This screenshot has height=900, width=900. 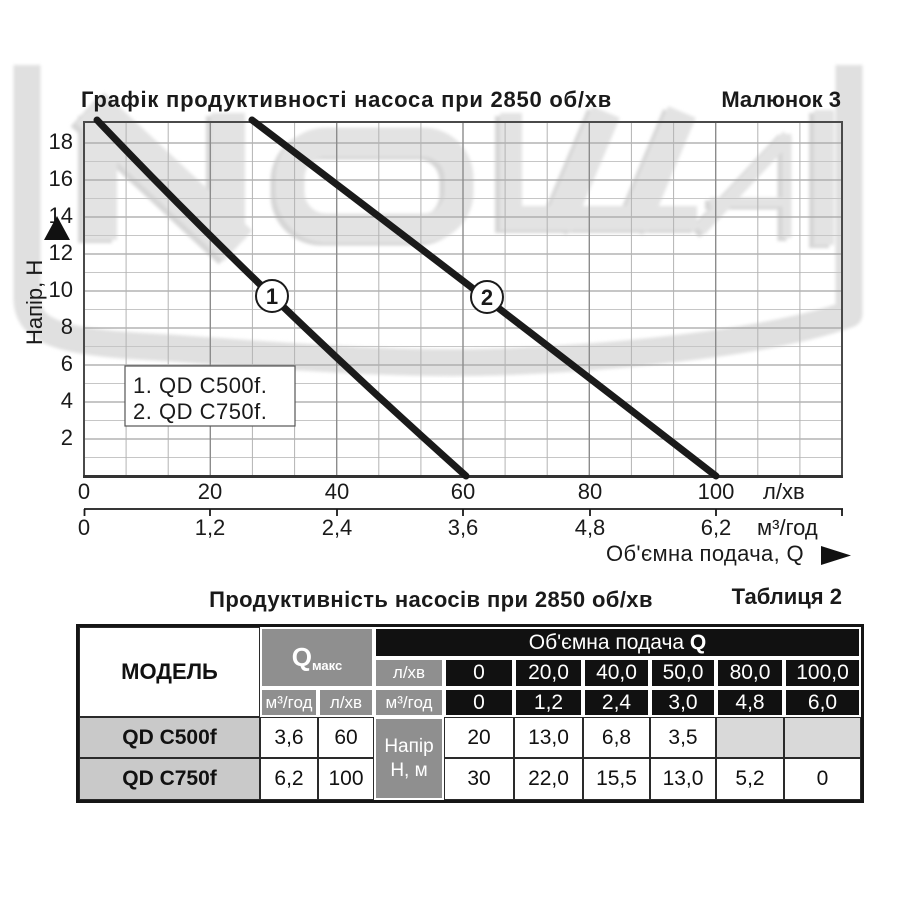 I want to click on svg-text: 60, so click(x=463, y=491).